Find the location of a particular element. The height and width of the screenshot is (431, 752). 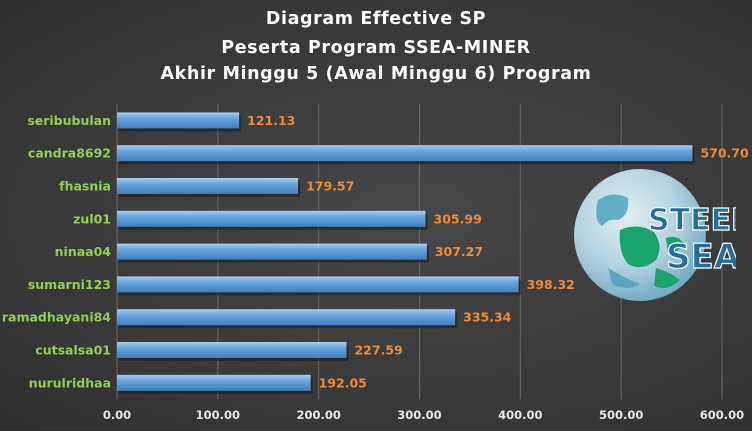

x-tick-label: 400.00 is located at coordinates (520, 415).